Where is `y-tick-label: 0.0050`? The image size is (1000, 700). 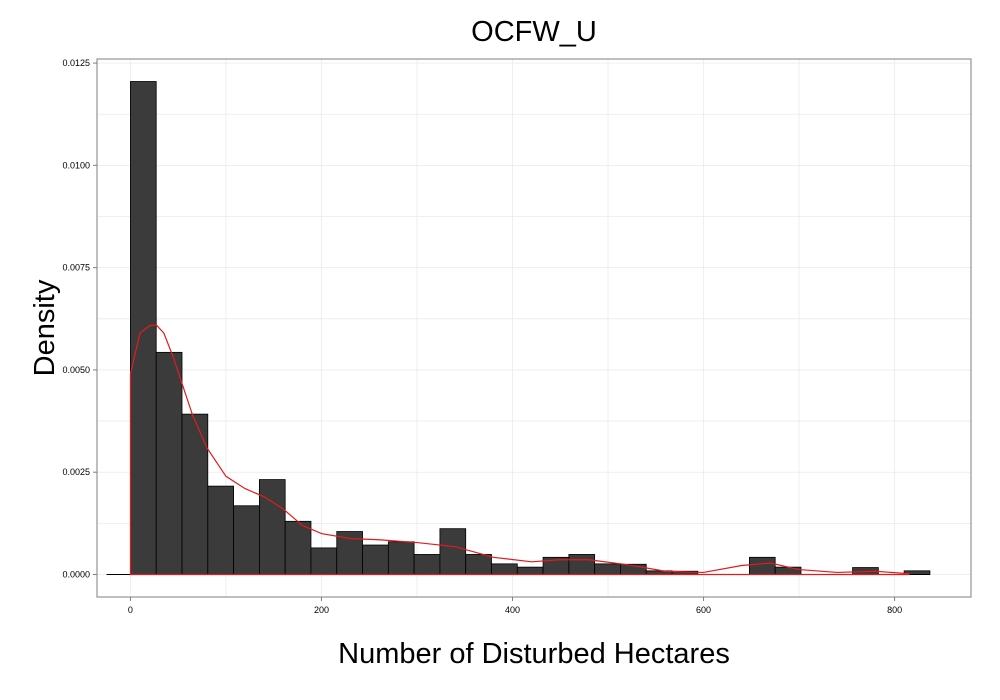 y-tick-label: 0.0050 is located at coordinates (76, 370).